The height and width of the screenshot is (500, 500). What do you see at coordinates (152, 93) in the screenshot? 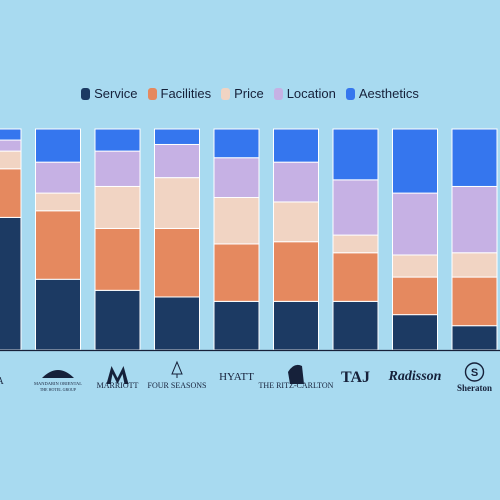
I see `legend-swatch-facilities` at bounding box center [152, 93].